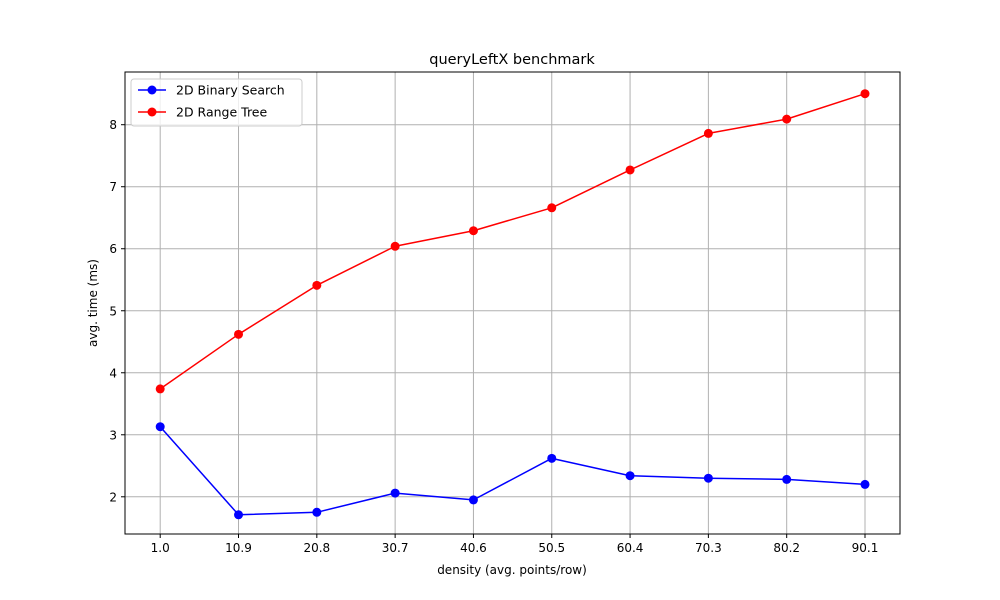  What do you see at coordinates (515, 544) in the screenshot?
I see `x-axis: 1.0 10.9 20.8 30.7 40.6 50.5 60.4 70.3 80.2 90.1` at bounding box center [515, 544].